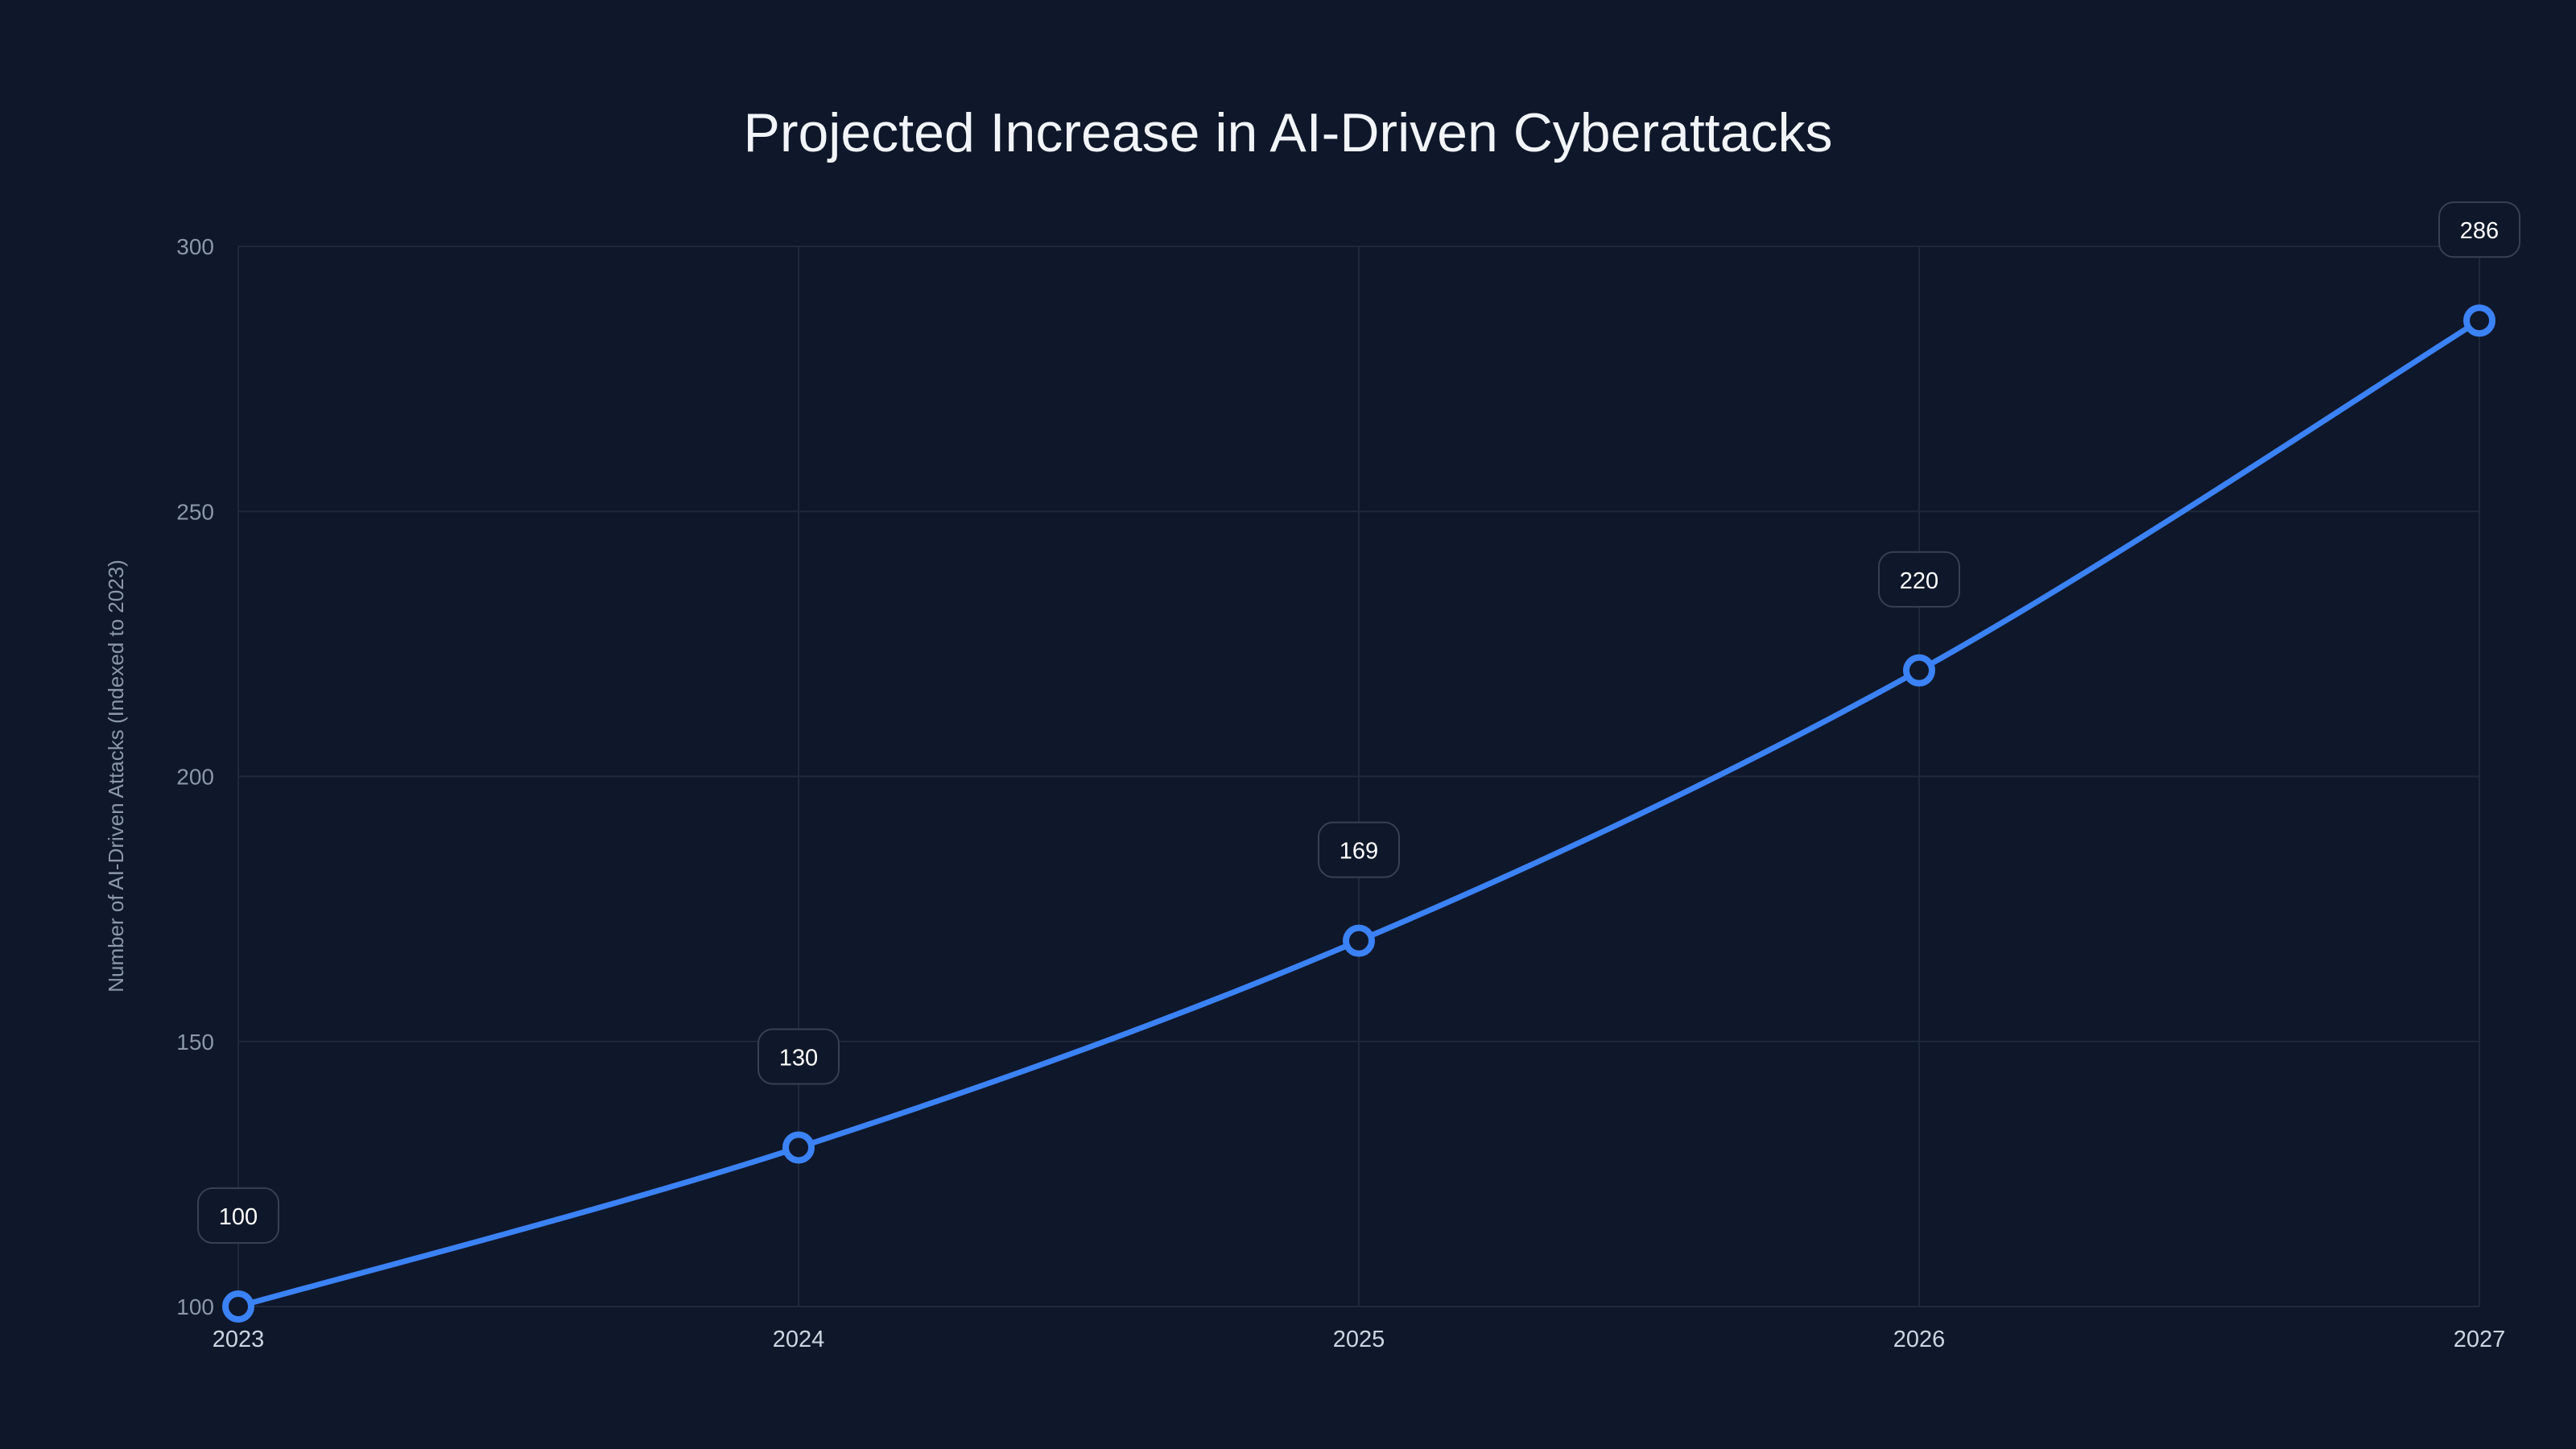 Image resolution: width=2576 pixels, height=1449 pixels. I want to click on x-tick-label: 2023, so click(239, 1339).